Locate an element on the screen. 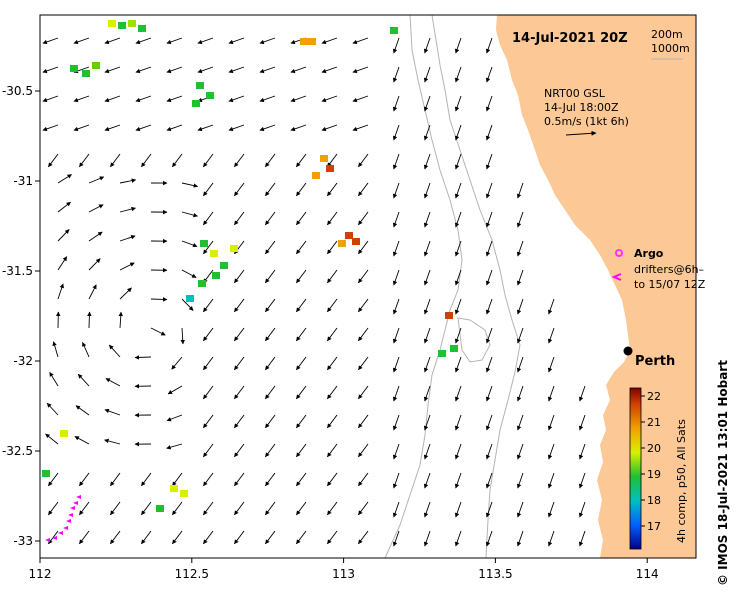  contour-label-200m: 200m is located at coordinates (667, 34).